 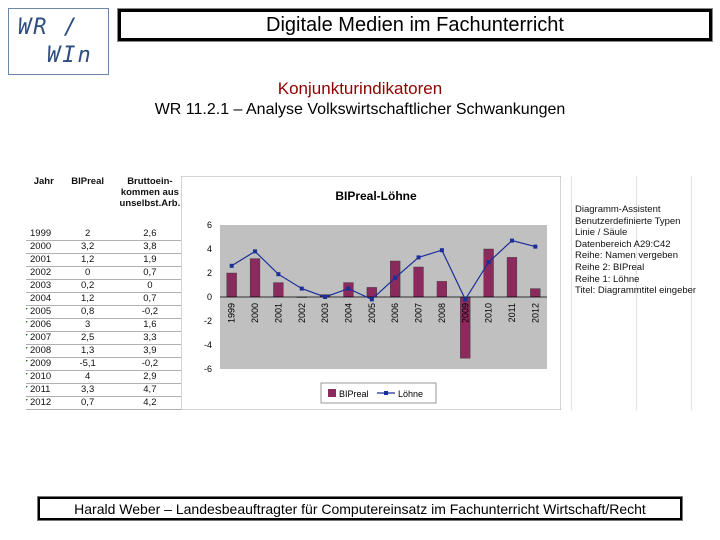 I want to click on wizard-note-line: Titel: Diagrammtitel eingeben, so click(x=635, y=291).